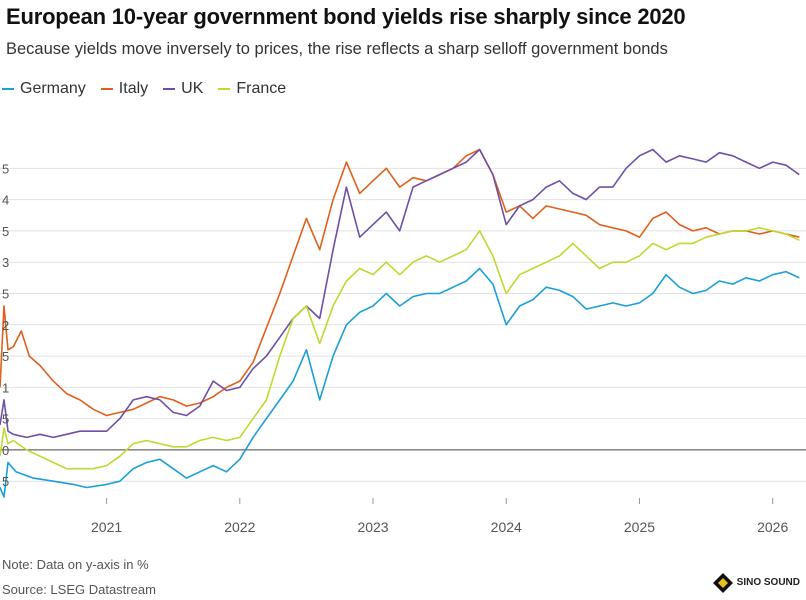 This screenshot has width=806, height=600. Describe the element at coordinates (151, 89) in the screenshot. I see `chart-legend: Germany Italy UK France` at that location.